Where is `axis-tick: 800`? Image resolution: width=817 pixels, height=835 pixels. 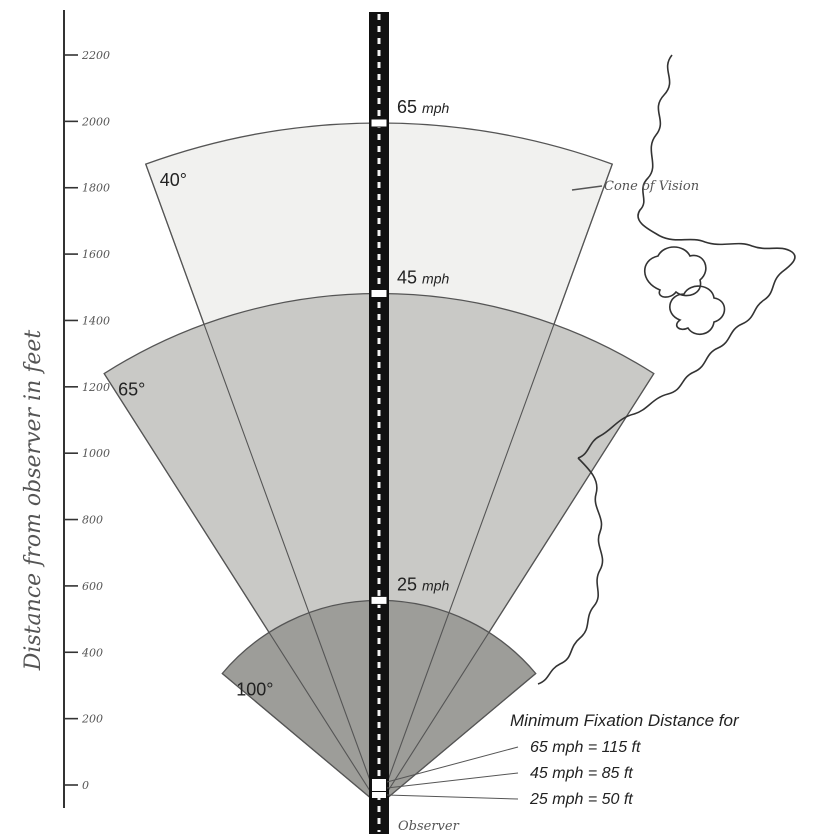 axis-tick: 800 is located at coordinates (83, 520).